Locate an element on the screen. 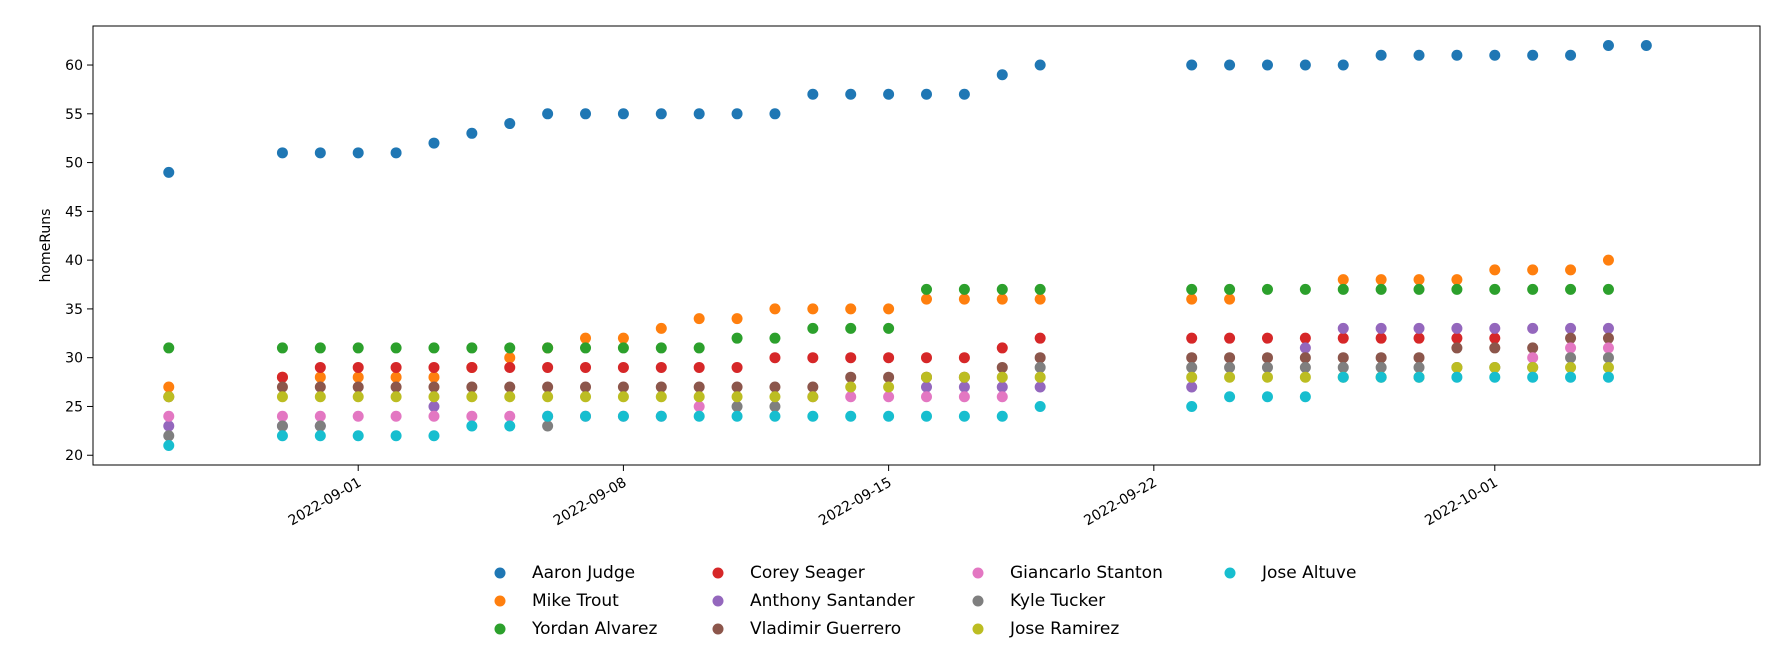  y-tick-label: 35 is located at coordinates (74, 310).